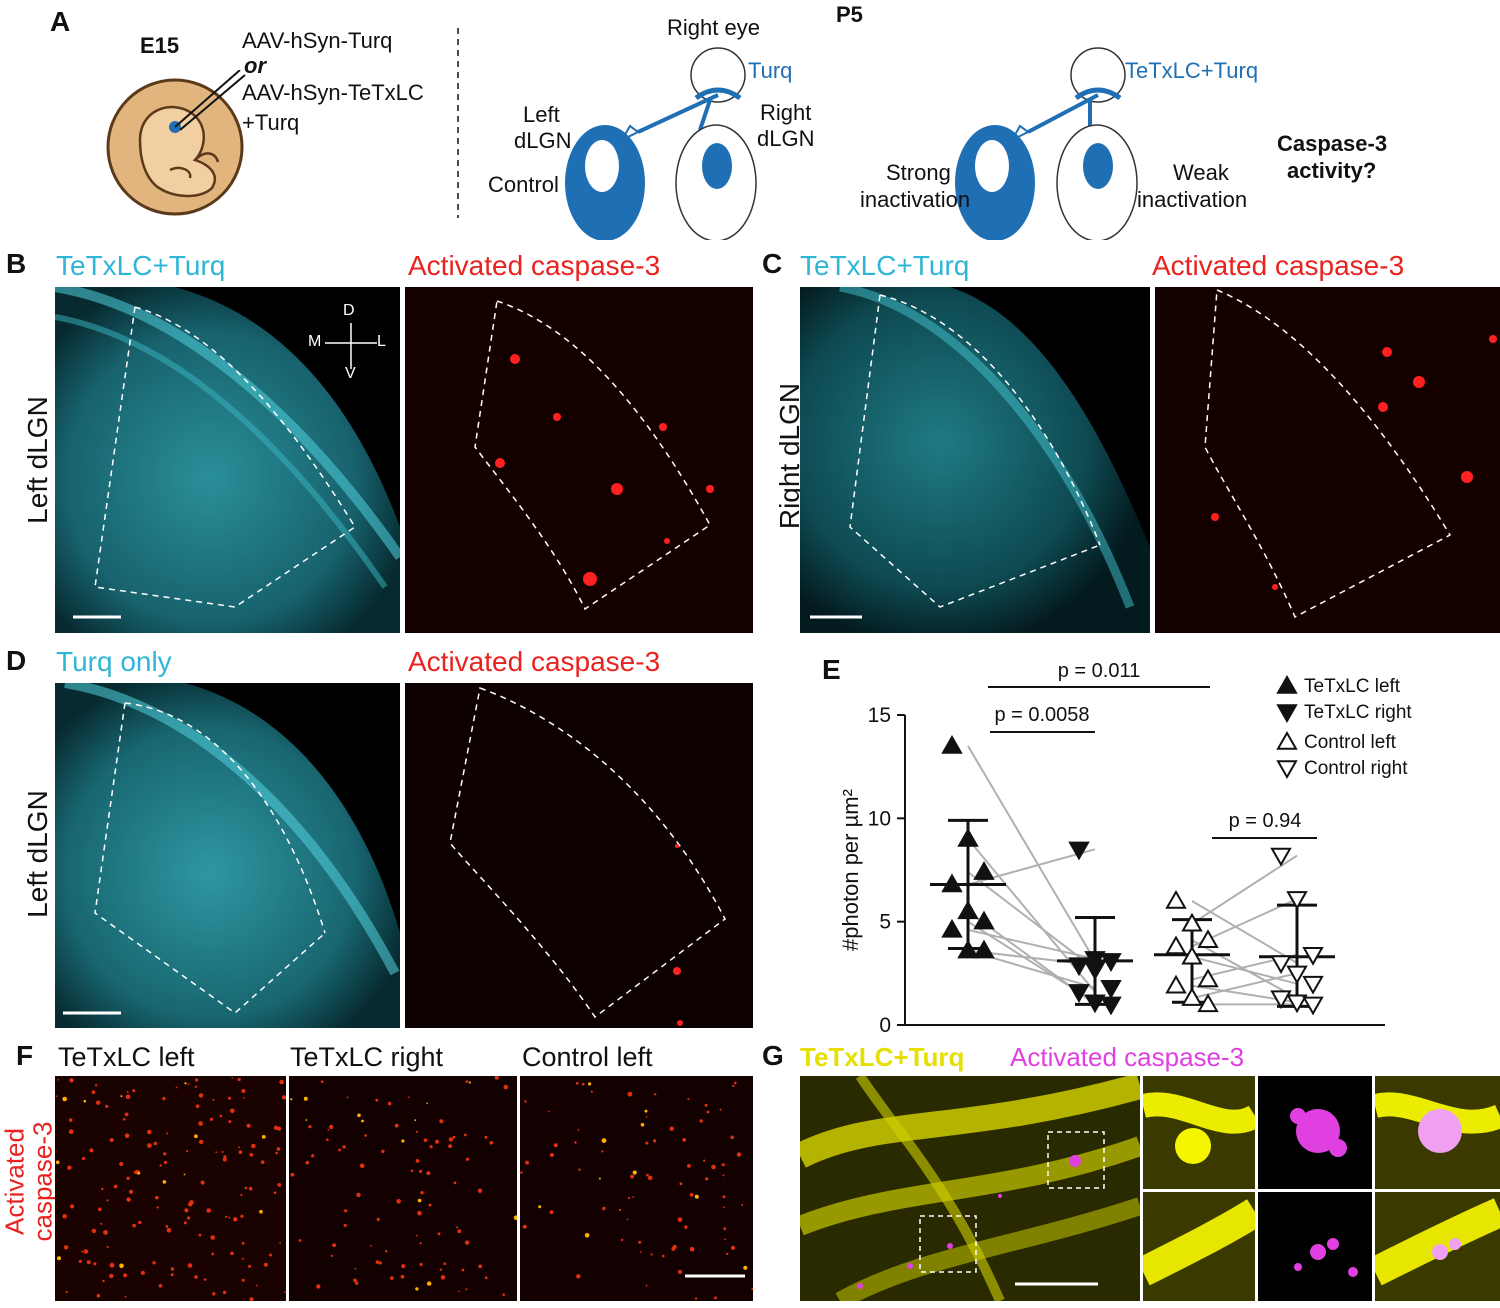  What do you see at coordinates (227, 855) in the screenshot?
I see `panel-d-turq-image` at bounding box center [227, 855].